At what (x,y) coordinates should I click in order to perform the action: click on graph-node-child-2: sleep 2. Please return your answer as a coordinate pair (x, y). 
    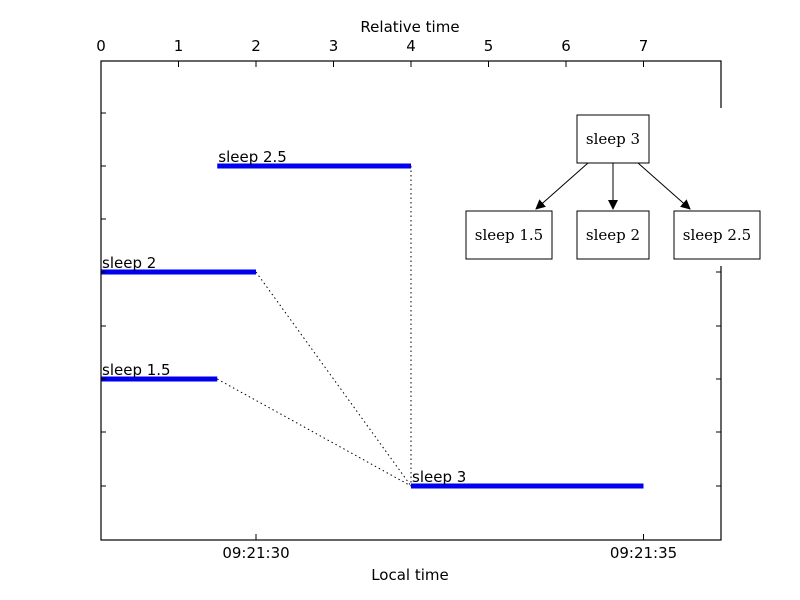
    Looking at the image, I should click on (613, 235).